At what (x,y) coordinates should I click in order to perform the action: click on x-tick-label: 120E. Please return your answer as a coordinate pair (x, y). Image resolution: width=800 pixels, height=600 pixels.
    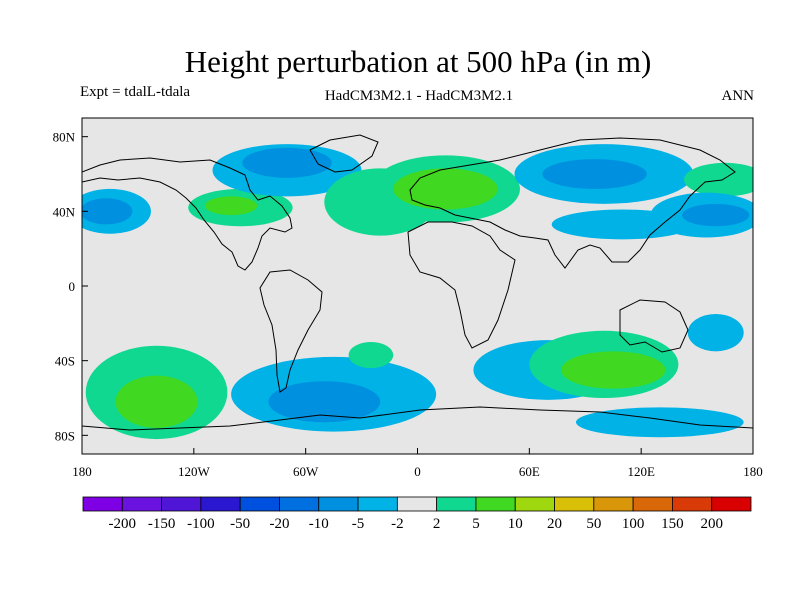
    Looking at the image, I should click on (641, 471).